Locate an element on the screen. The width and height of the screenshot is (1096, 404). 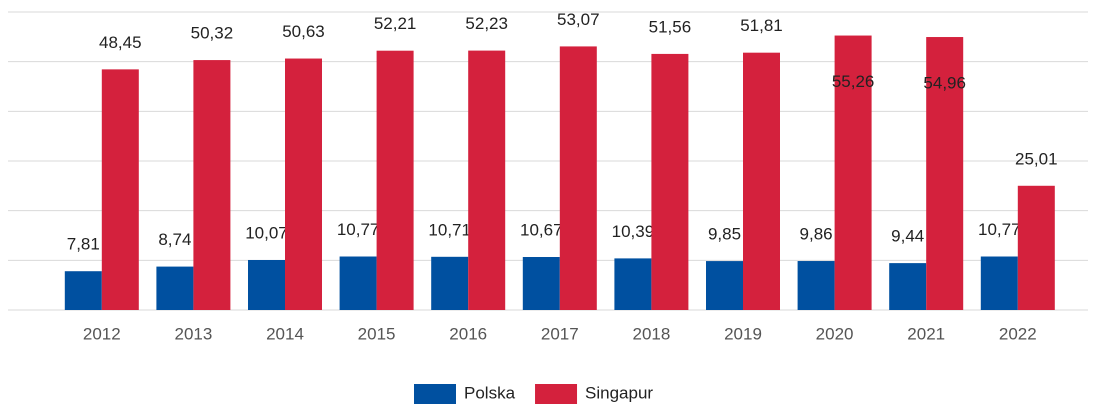
x-tick-label: 2021 is located at coordinates (926, 333).